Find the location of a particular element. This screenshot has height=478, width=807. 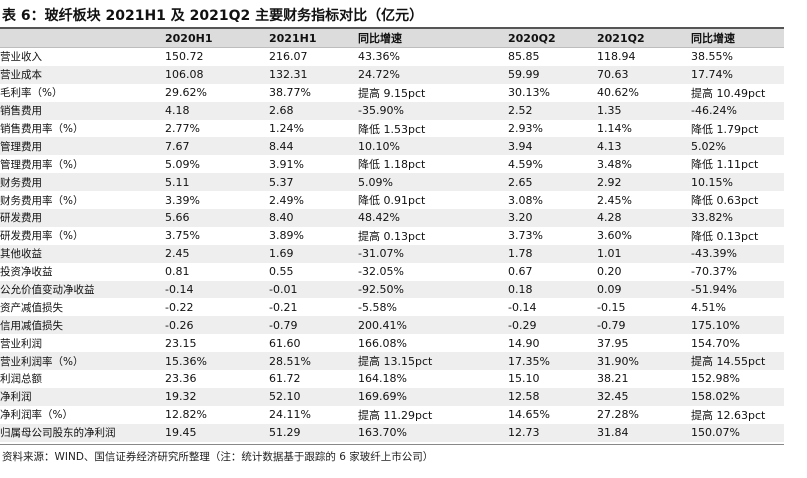

value-q2-yoy: 10.15% is located at coordinates (736, 182).